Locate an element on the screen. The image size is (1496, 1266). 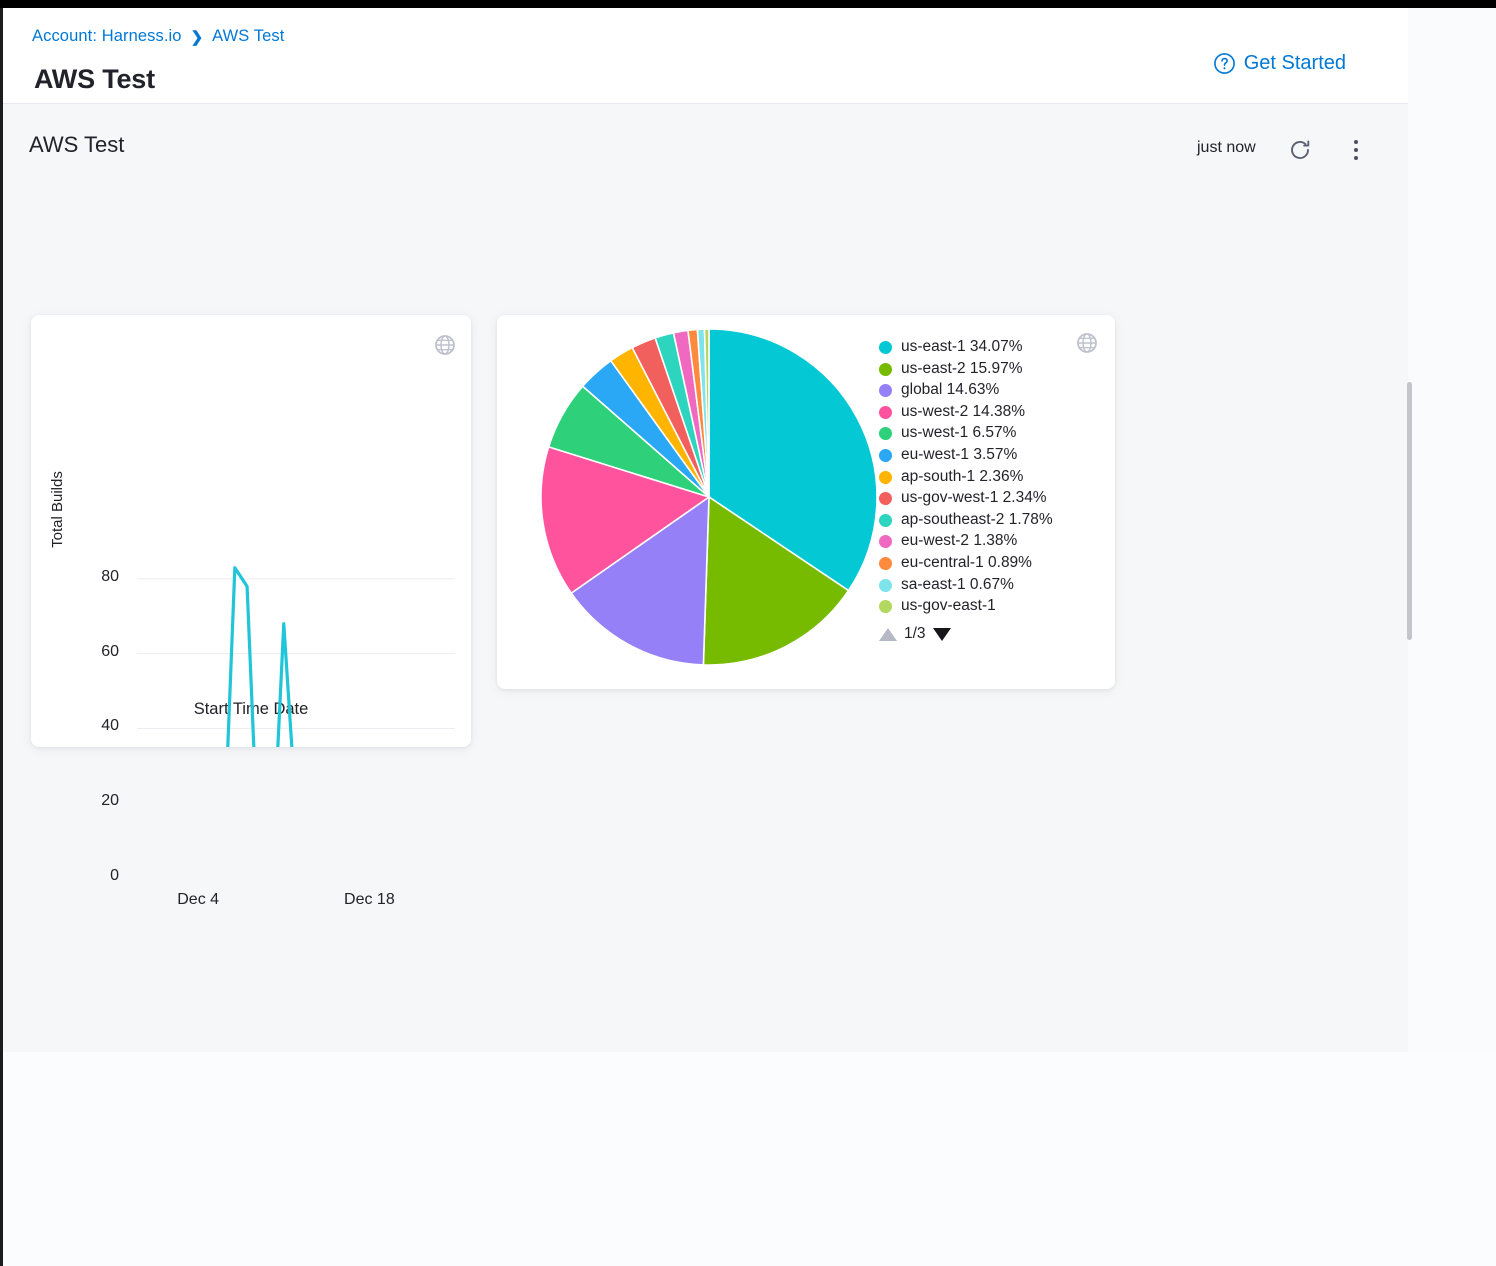
legend-item-label: ap-south-1 2.36% is located at coordinates (962, 476).